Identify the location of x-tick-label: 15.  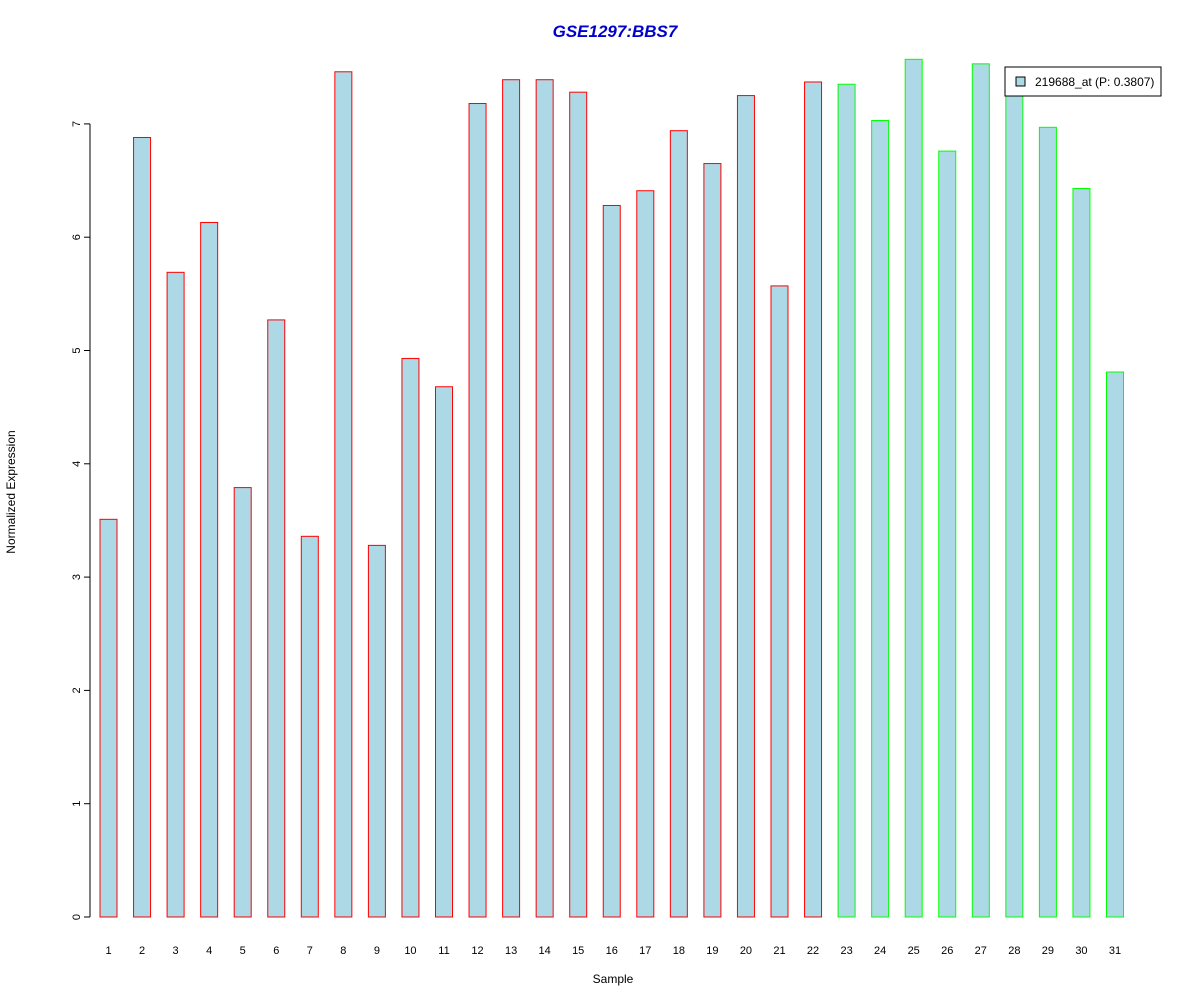
(578, 951).